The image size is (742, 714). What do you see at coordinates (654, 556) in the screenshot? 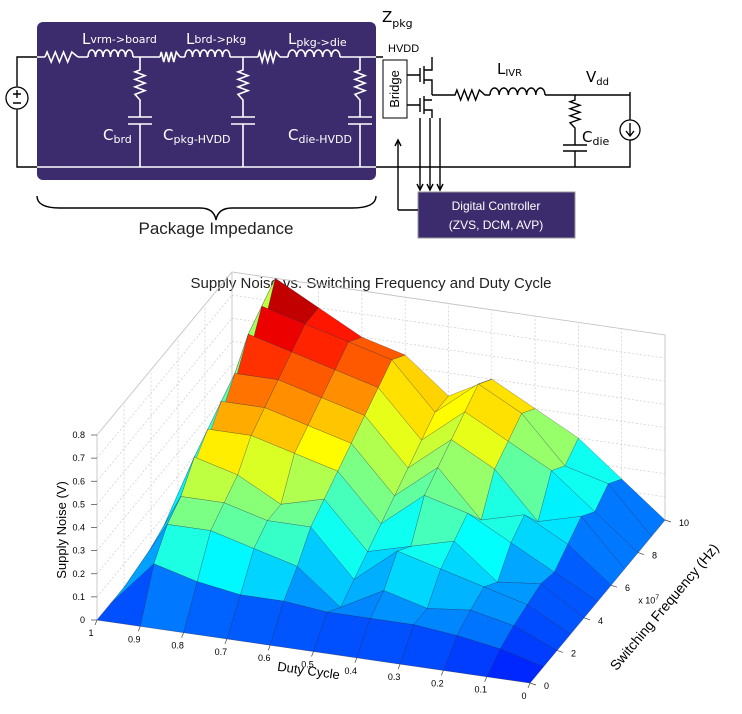
I see `y-tick-label: 8` at bounding box center [654, 556].